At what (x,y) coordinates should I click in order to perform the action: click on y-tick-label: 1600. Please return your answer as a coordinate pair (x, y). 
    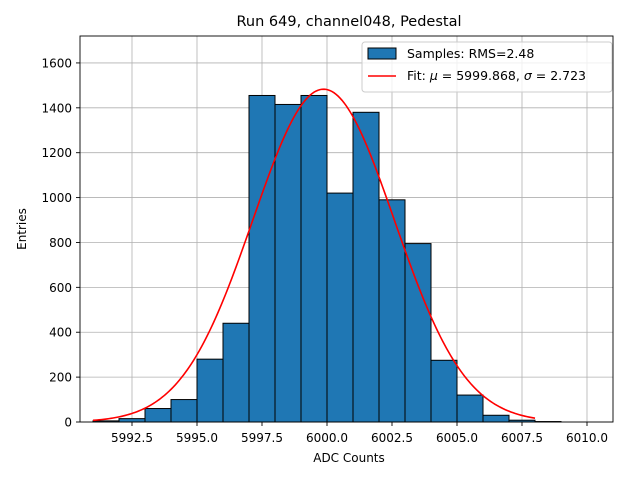
    Looking at the image, I should click on (56, 63).